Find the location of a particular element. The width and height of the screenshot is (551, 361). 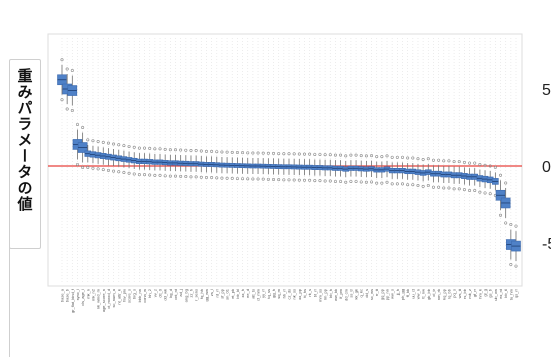

x-tick-label: mk_z is located at coordinates (469, 294).